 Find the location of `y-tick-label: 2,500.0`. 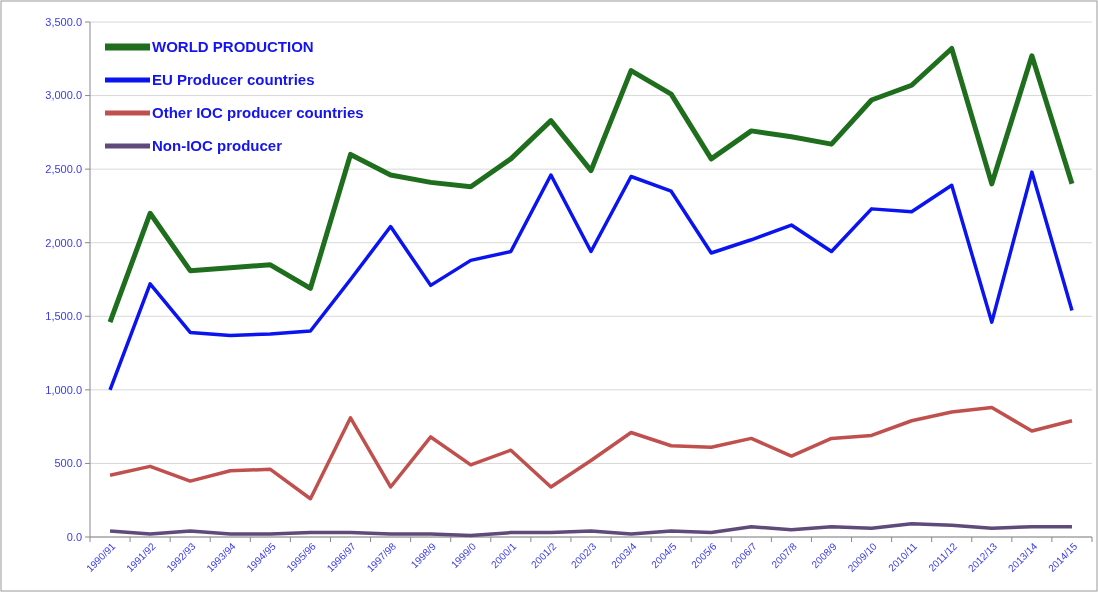

y-tick-label: 2,500.0 is located at coordinates (63, 168).